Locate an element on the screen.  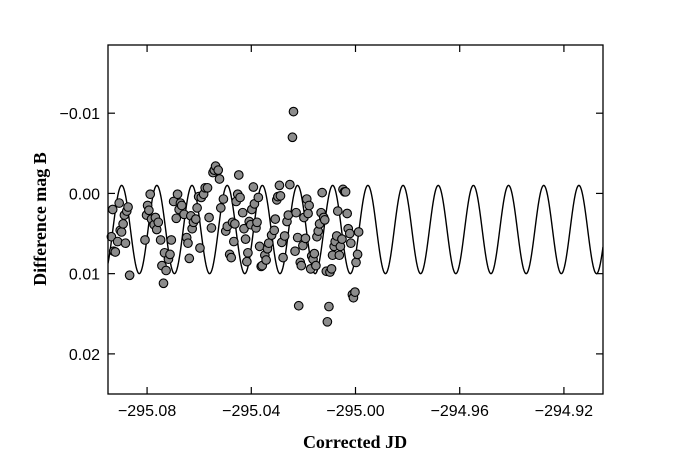
x-axis-title: Corrected JD is located at coordinates (355, 442).